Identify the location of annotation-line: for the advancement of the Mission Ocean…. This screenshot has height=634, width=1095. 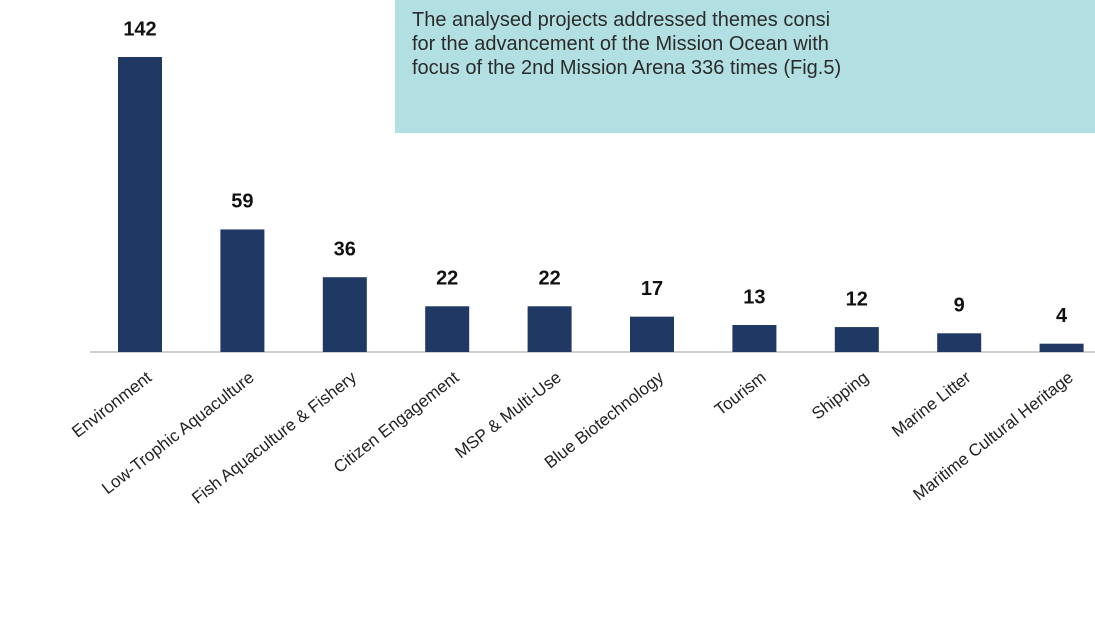
(620, 44).